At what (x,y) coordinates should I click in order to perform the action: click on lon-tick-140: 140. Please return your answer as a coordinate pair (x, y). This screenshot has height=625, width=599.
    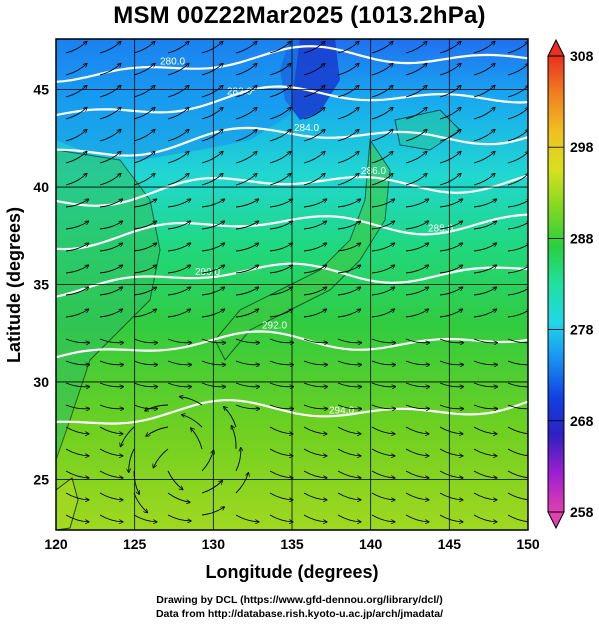
    Looking at the image, I should click on (371, 544).